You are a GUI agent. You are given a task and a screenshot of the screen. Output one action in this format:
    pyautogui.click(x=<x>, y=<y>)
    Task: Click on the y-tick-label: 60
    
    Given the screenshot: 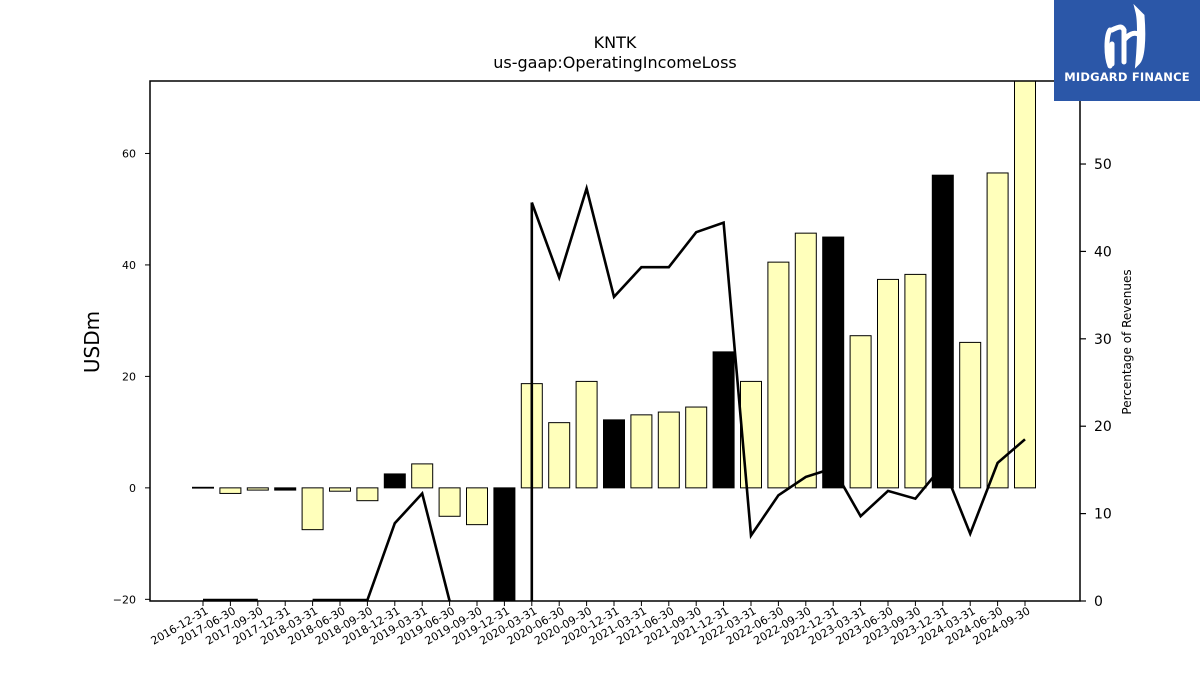 What is the action you would take?
    pyautogui.click(x=129, y=153)
    